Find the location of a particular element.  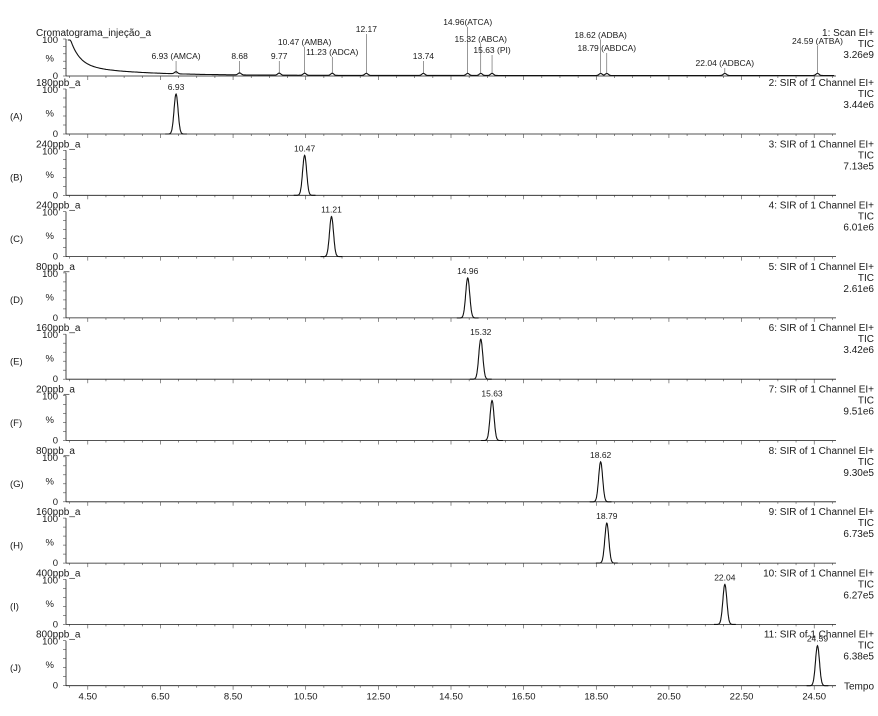

panel-title: Cromatograma_injeção_a is located at coordinates (94, 33).